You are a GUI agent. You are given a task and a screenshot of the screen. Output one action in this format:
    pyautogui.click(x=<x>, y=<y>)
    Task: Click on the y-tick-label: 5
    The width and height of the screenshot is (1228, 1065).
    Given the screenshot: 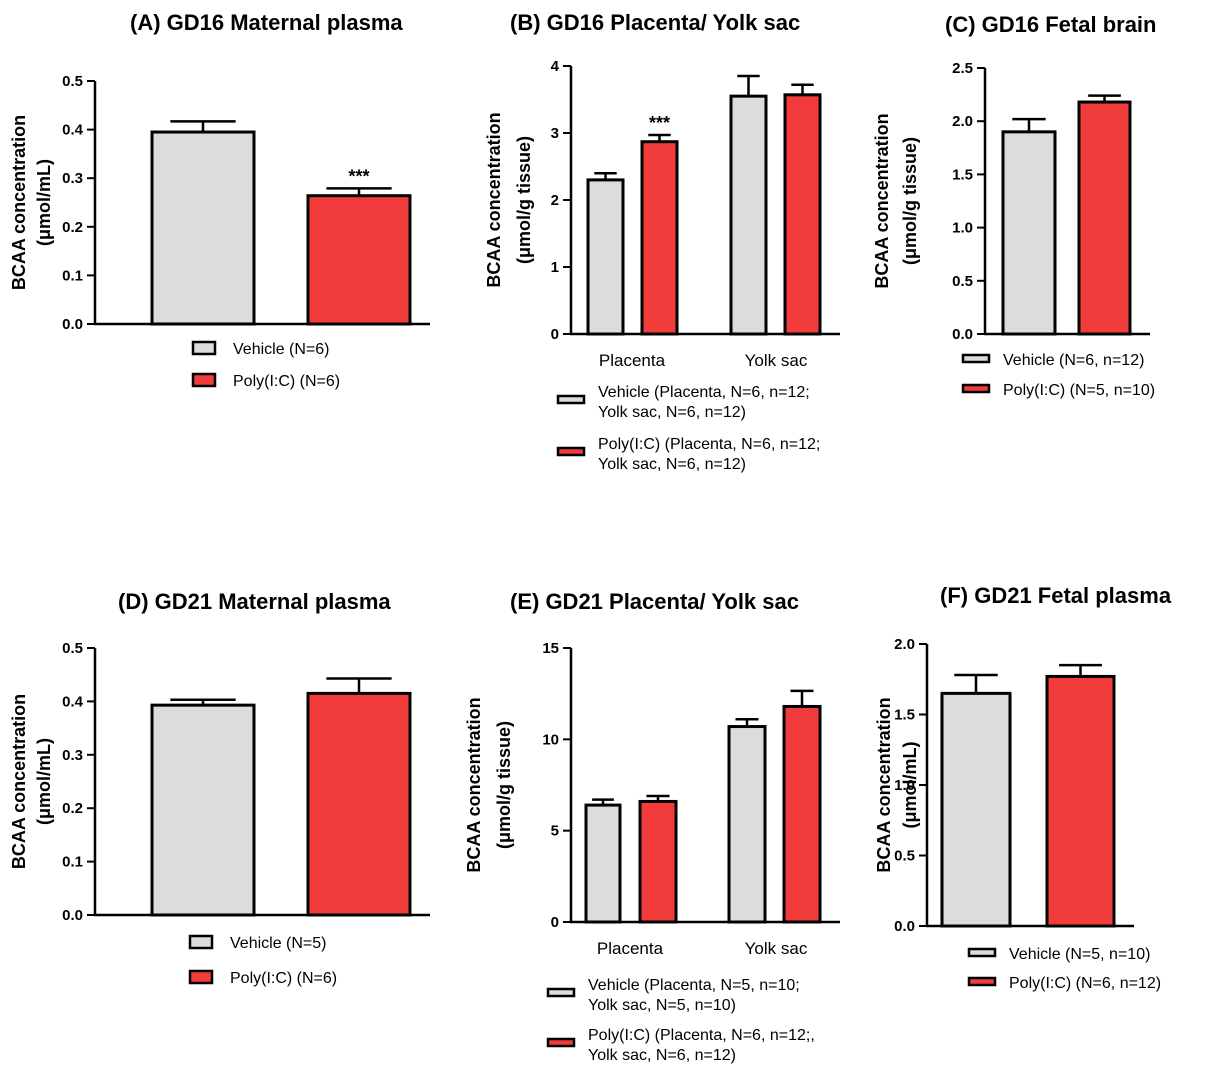 What is the action you would take?
    pyautogui.click(x=555, y=831)
    